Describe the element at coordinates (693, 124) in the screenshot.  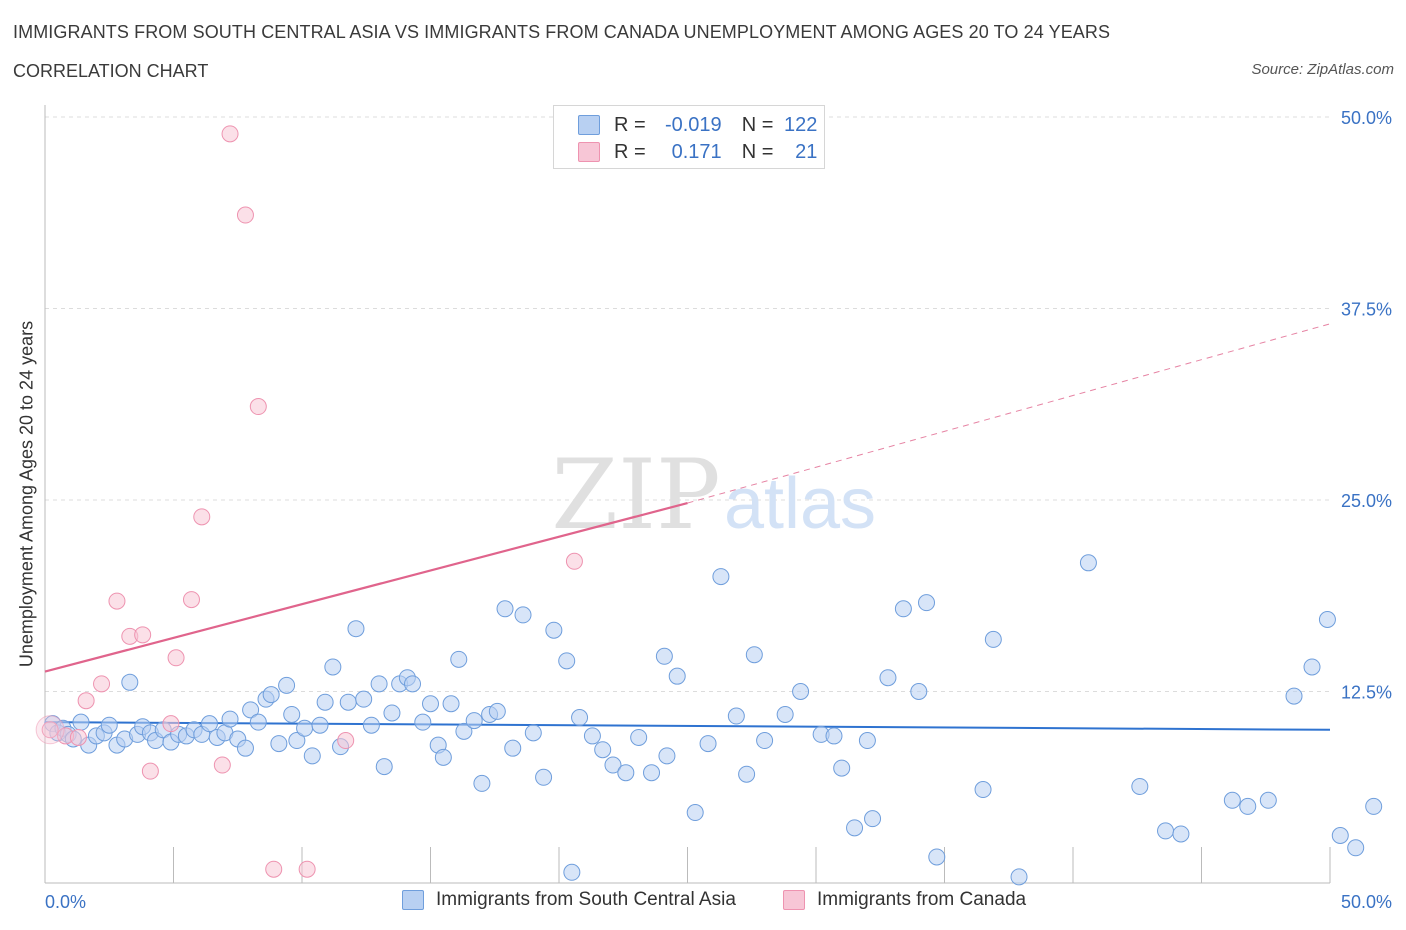
I see `legend-r-value: -0.019` at that location.